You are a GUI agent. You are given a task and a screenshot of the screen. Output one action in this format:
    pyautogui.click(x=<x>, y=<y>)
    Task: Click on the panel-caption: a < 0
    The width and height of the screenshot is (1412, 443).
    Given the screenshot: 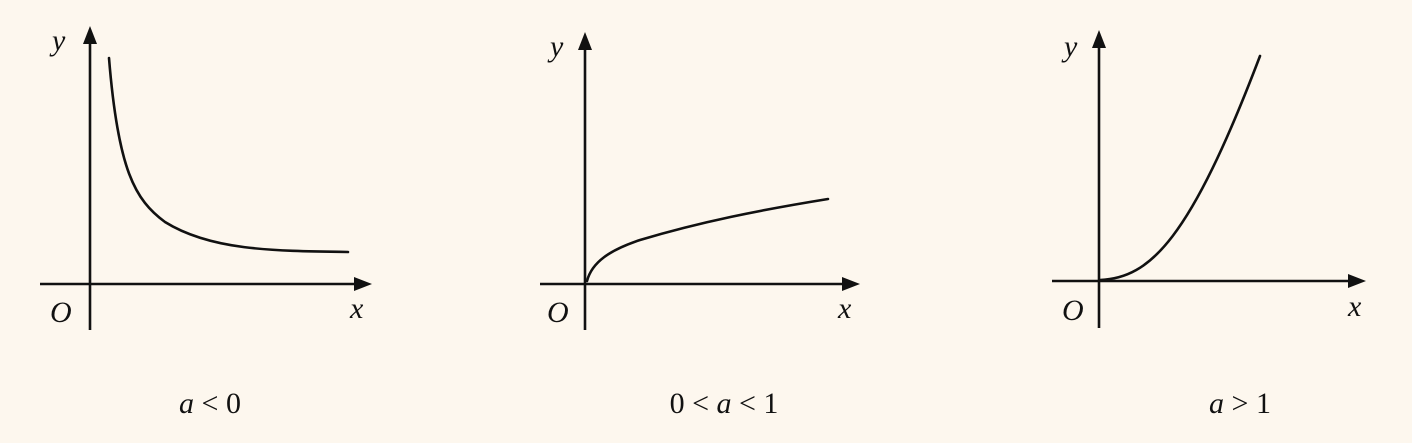 What is the action you would take?
    pyautogui.click(x=210, y=403)
    